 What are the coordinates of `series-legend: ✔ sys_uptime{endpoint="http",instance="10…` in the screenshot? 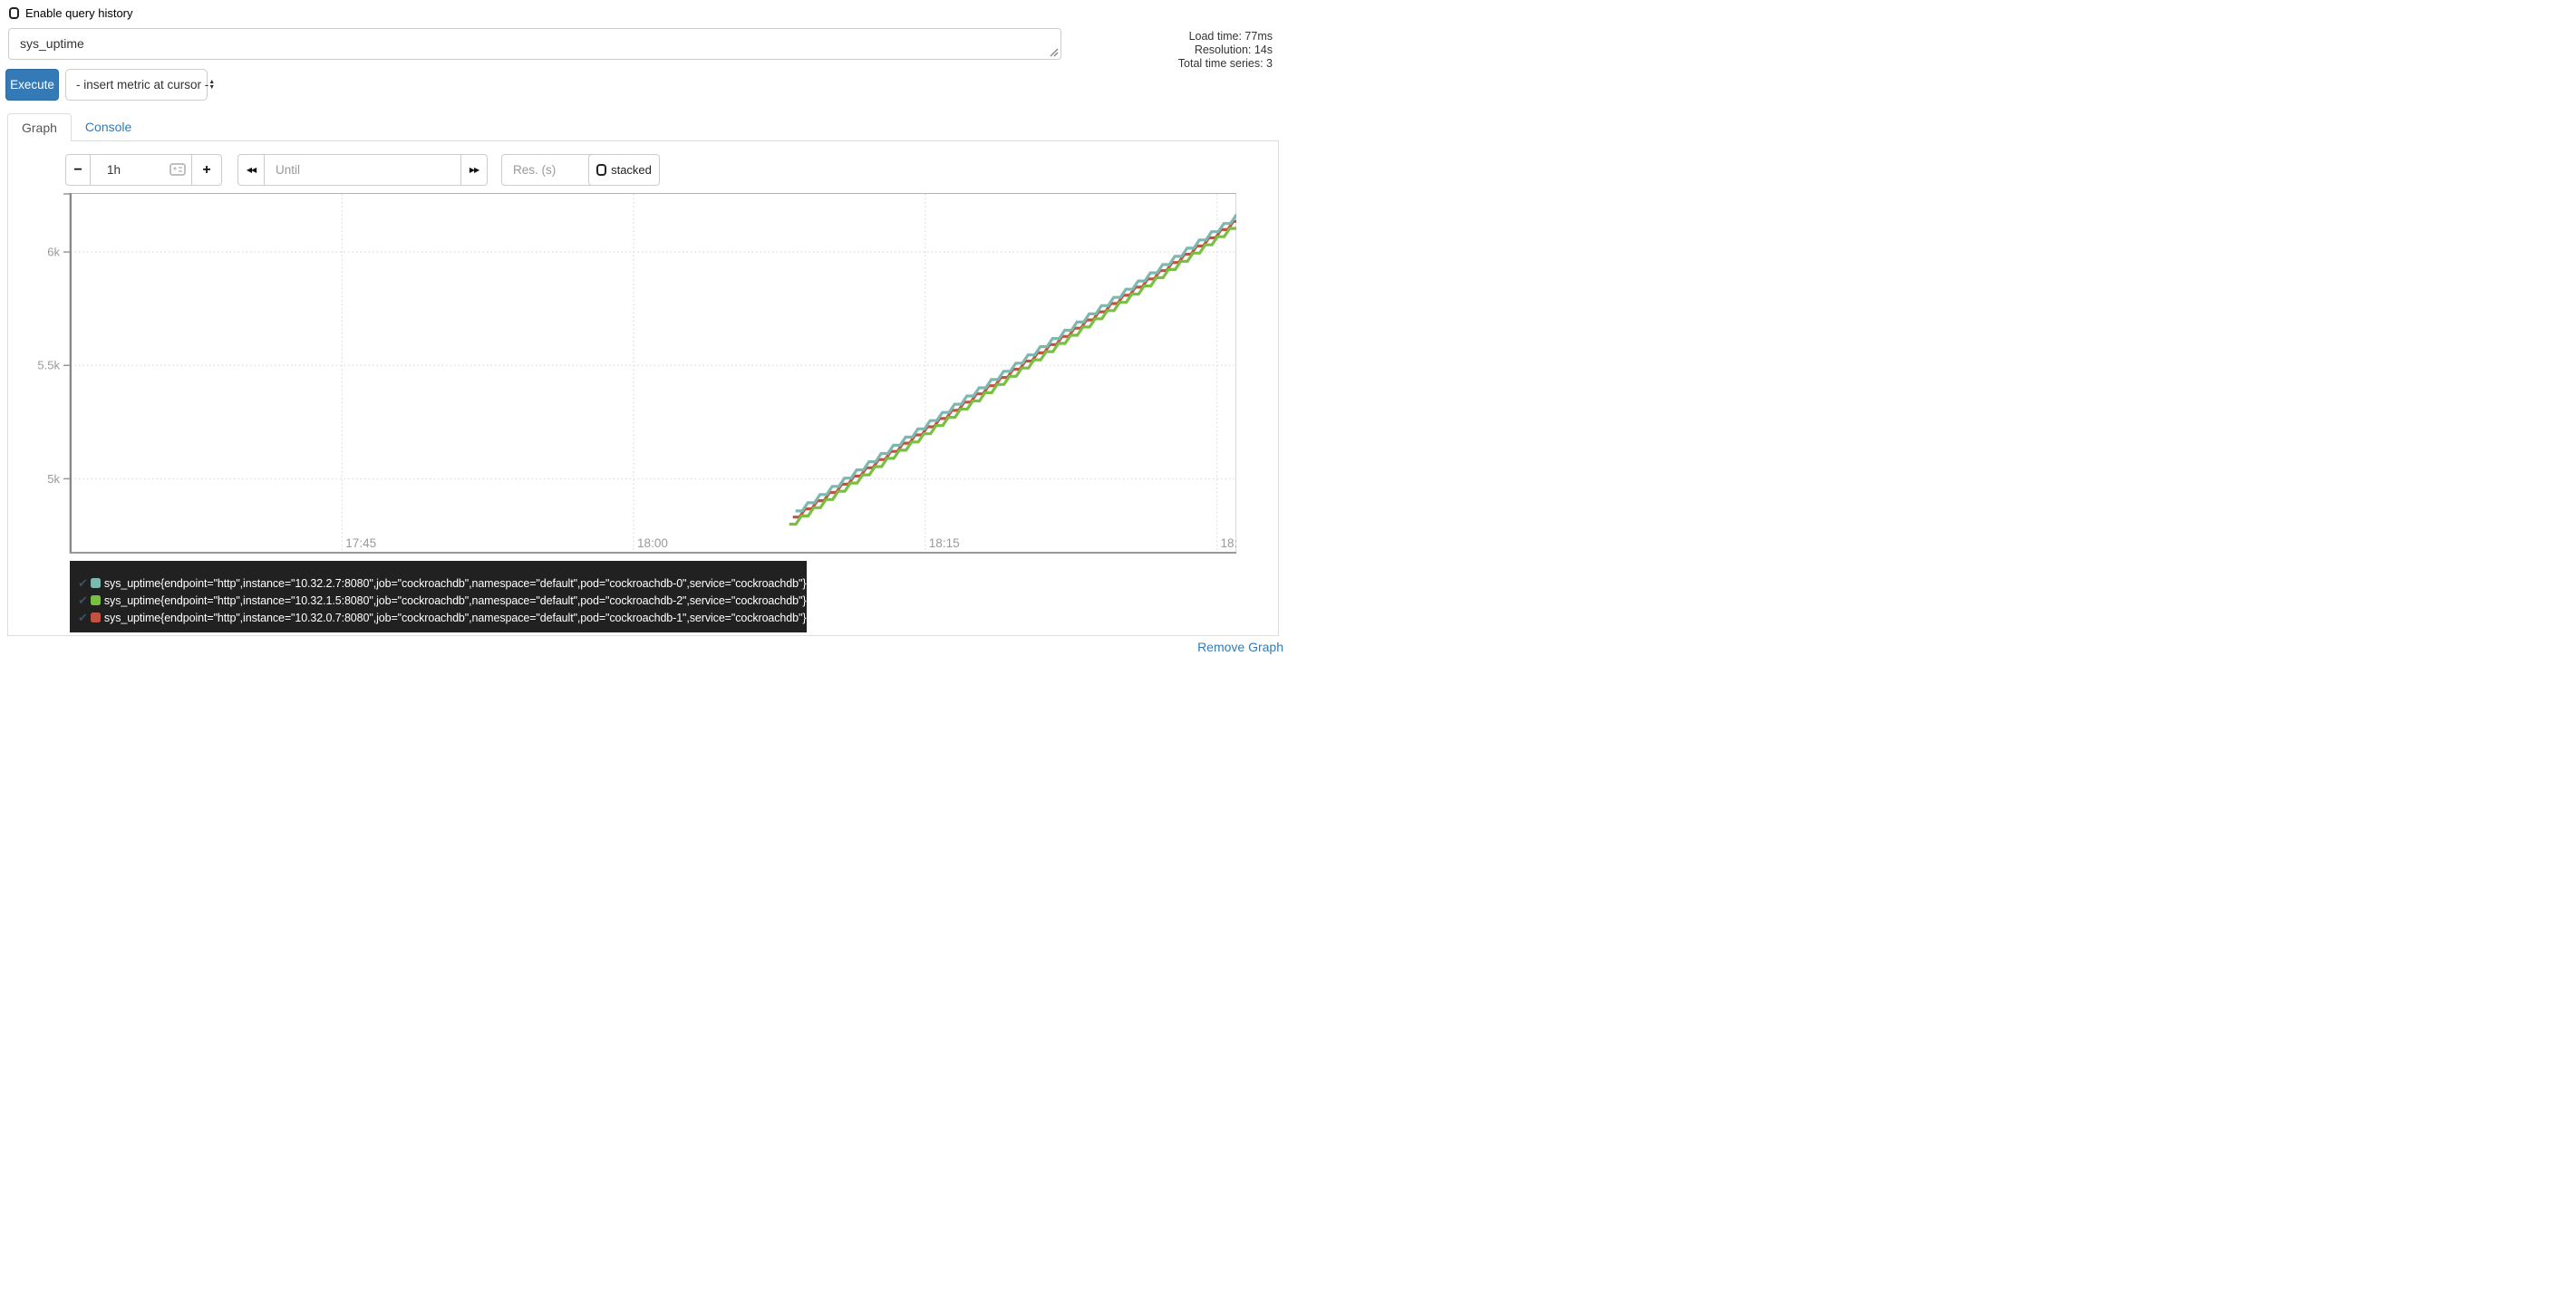 It's located at (438, 596).